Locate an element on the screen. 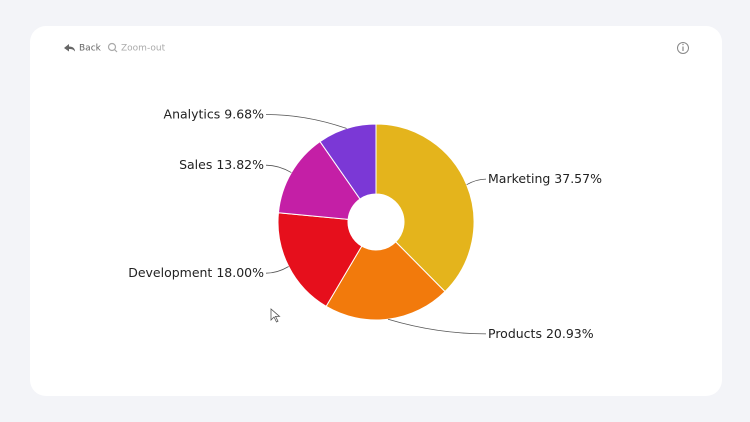 Image resolution: width=750 pixels, height=422 pixels. data-label: Products 20.93% is located at coordinates (541, 332).